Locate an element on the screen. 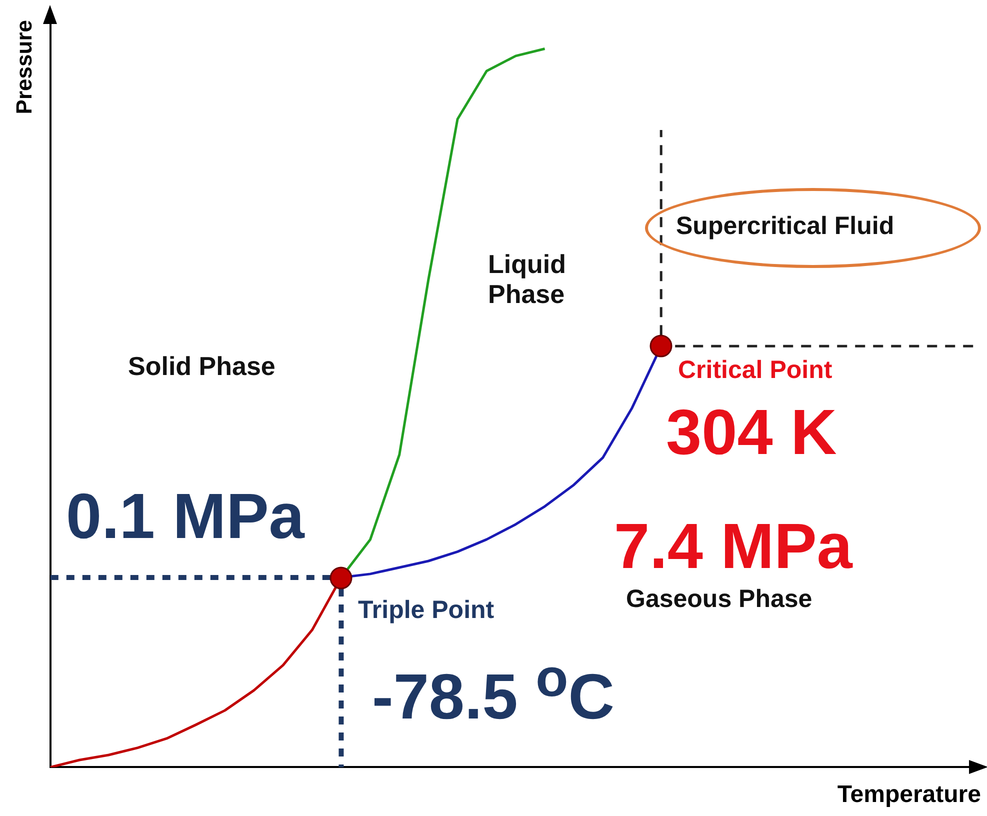 The height and width of the screenshot is (816, 987). annotation: 7.4 MPa is located at coordinates (733, 547).